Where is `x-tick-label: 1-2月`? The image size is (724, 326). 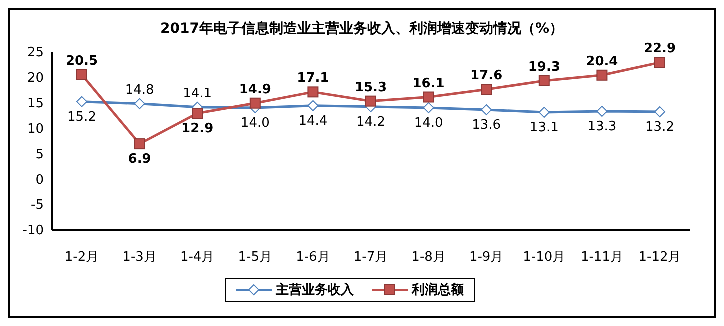
x-tick-label: 1-2月 is located at coordinates (82, 258).